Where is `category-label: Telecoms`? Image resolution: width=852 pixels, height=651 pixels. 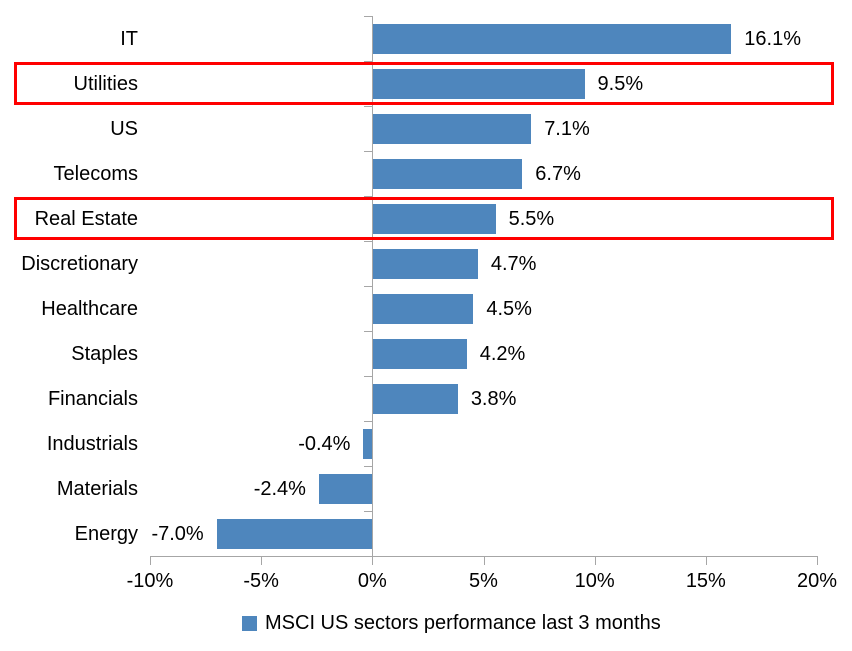
category-label: Telecoms is located at coordinates (95, 173).